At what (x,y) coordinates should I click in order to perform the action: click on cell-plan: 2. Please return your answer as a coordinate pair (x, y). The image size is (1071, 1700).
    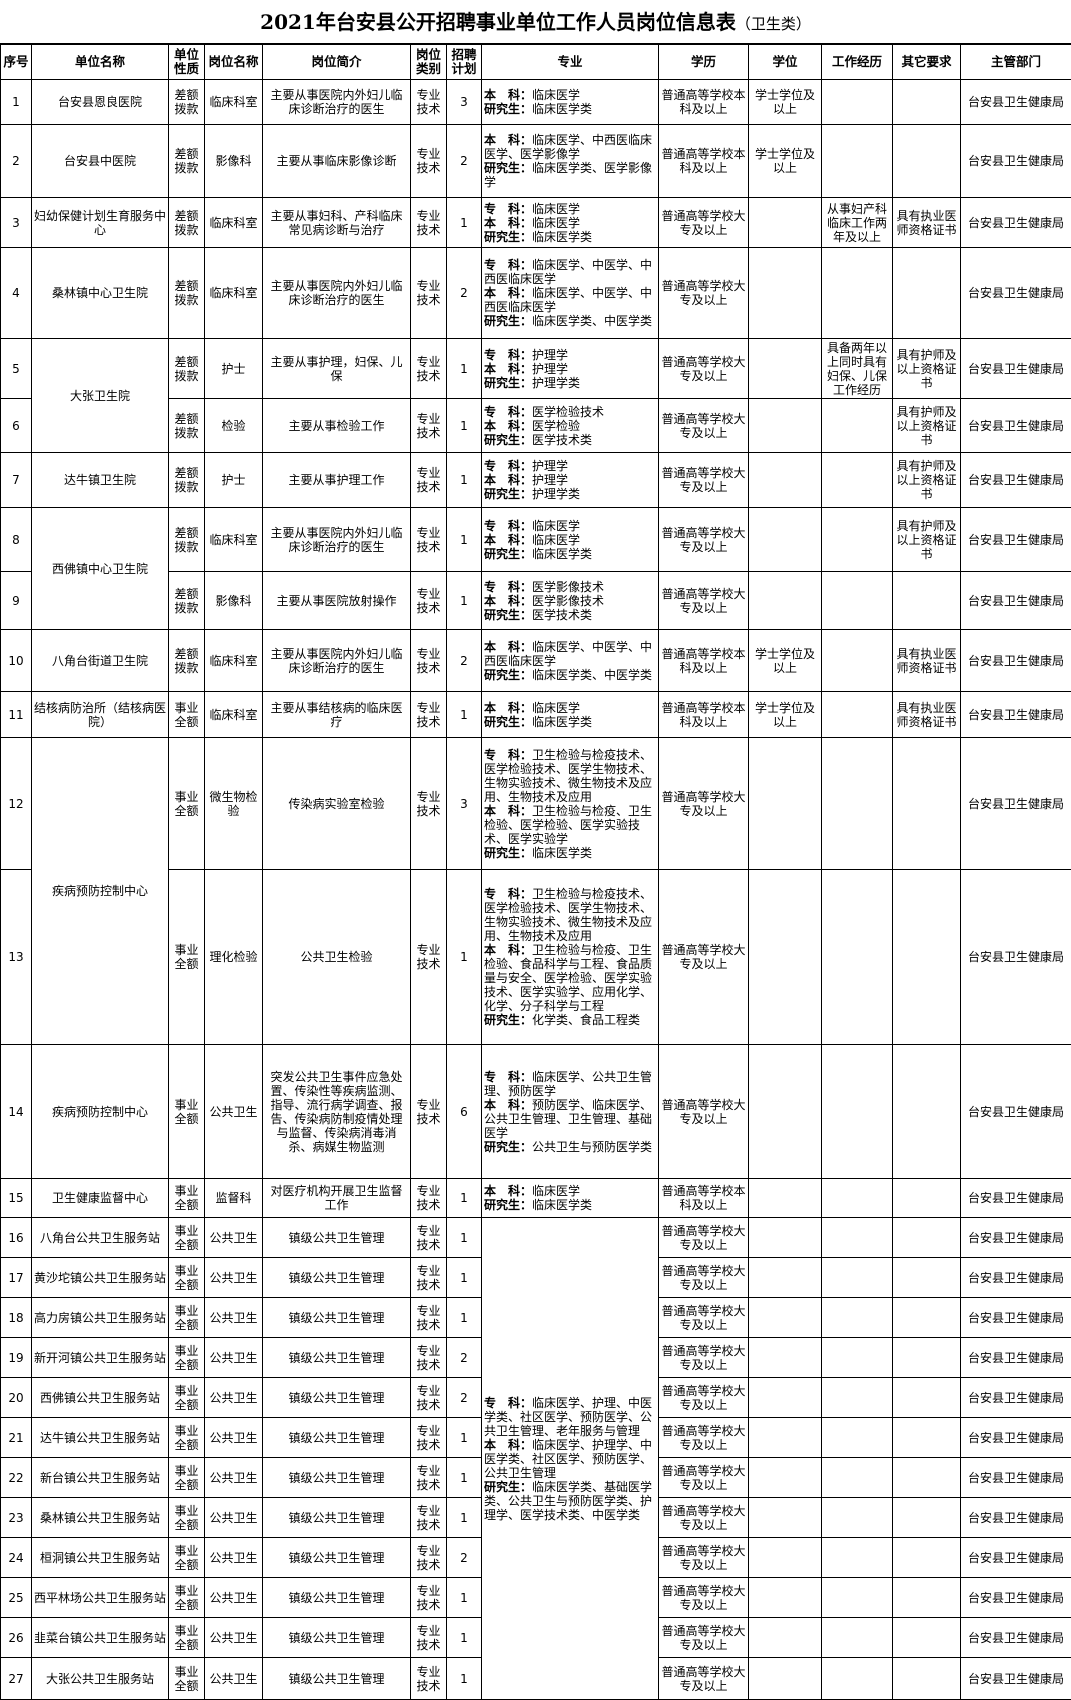
    Looking at the image, I should click on (464, 660).